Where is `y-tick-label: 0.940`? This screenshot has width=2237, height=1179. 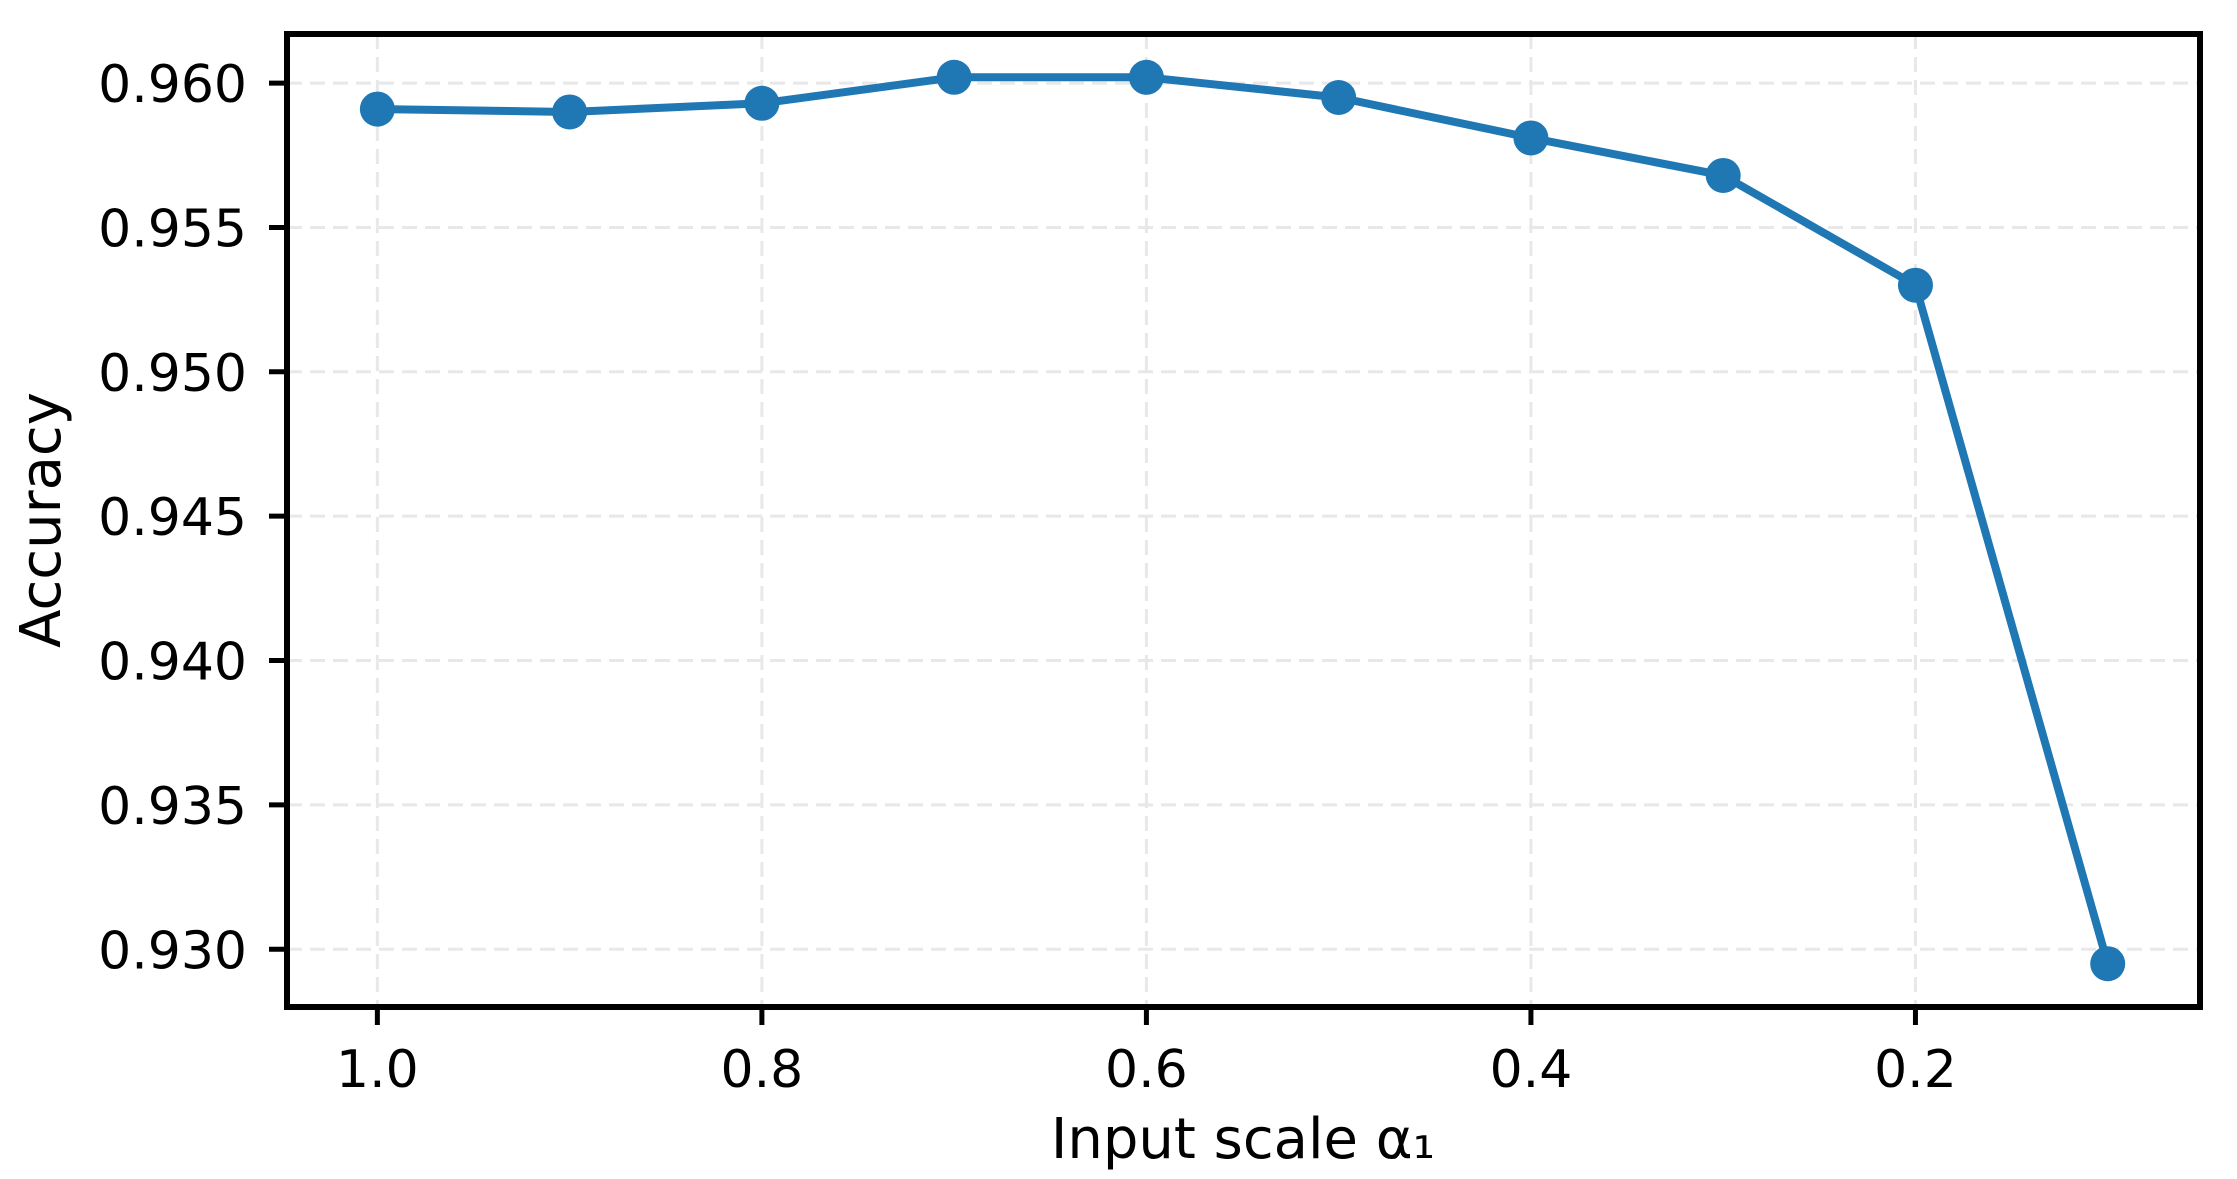
y-tick-label: 0.940 is located at coordinates (172, 663).